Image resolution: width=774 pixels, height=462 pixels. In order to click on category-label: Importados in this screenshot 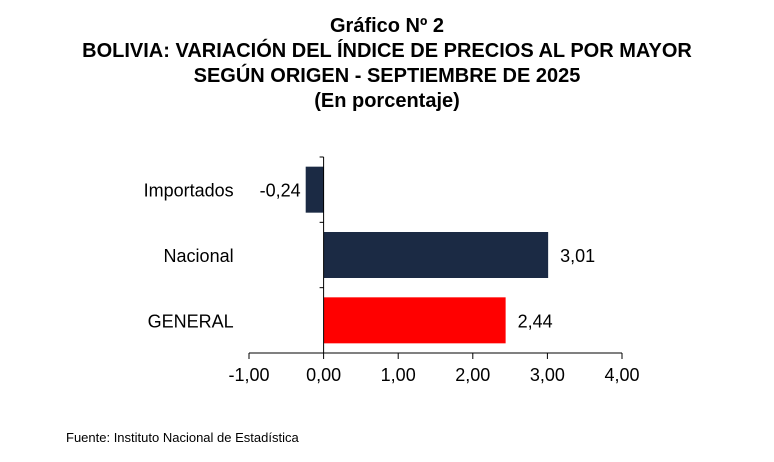, I will do `click(189, 191)`.